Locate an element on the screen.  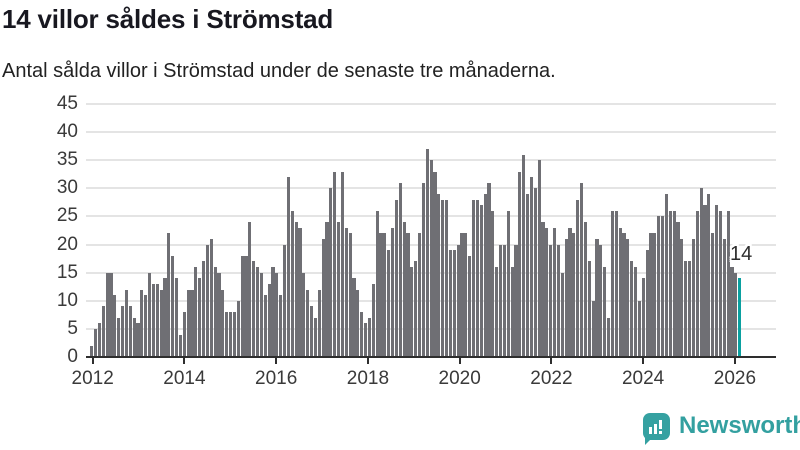
x-axis-year-label: 2022 is located at coordinates (551, 378).